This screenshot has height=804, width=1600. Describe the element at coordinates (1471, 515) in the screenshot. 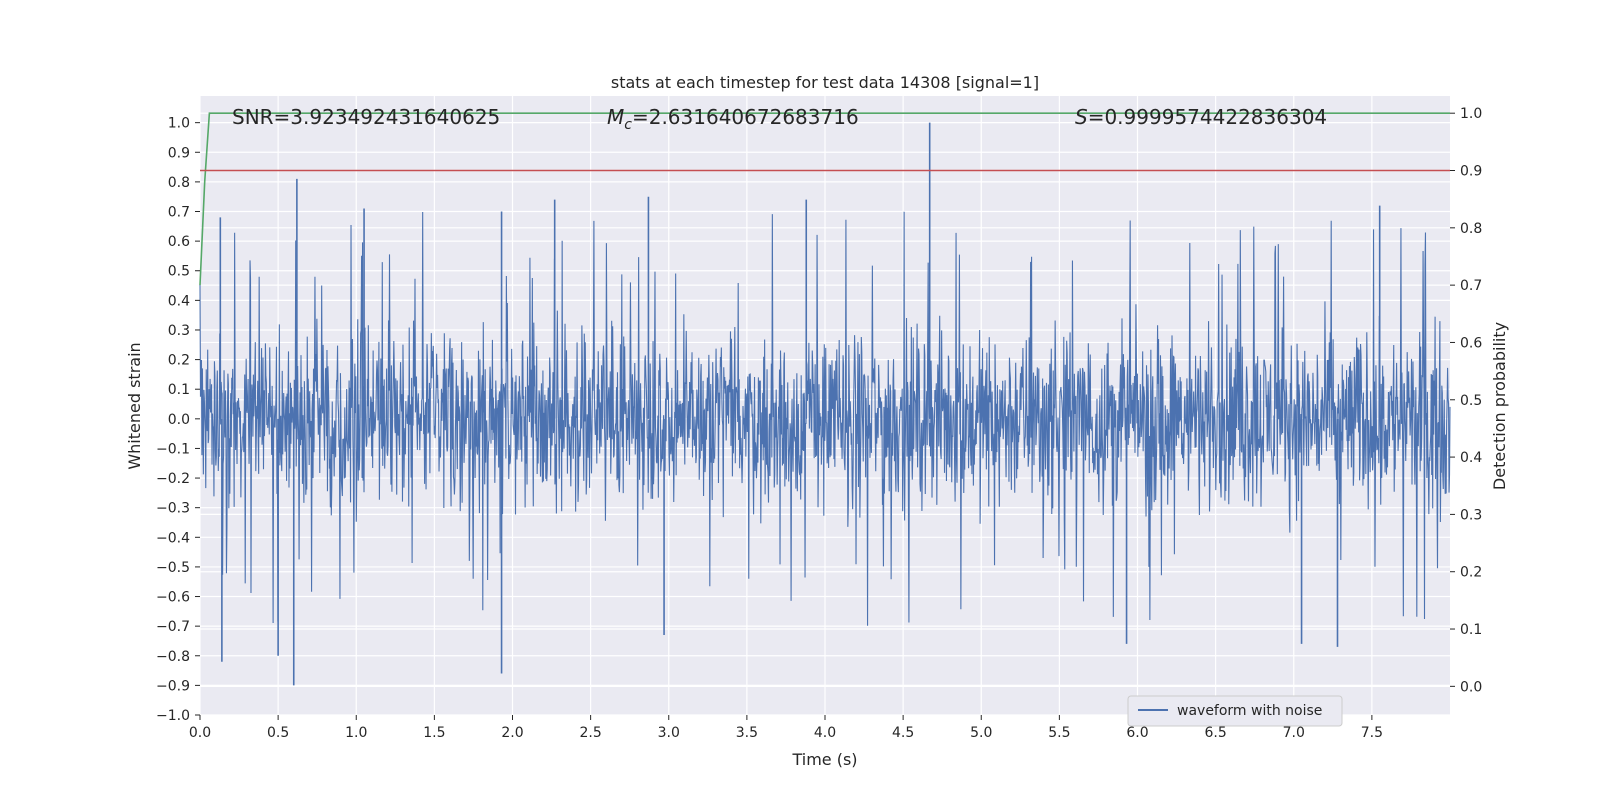

I see `y-right-tick-label: 0.3` at that location.